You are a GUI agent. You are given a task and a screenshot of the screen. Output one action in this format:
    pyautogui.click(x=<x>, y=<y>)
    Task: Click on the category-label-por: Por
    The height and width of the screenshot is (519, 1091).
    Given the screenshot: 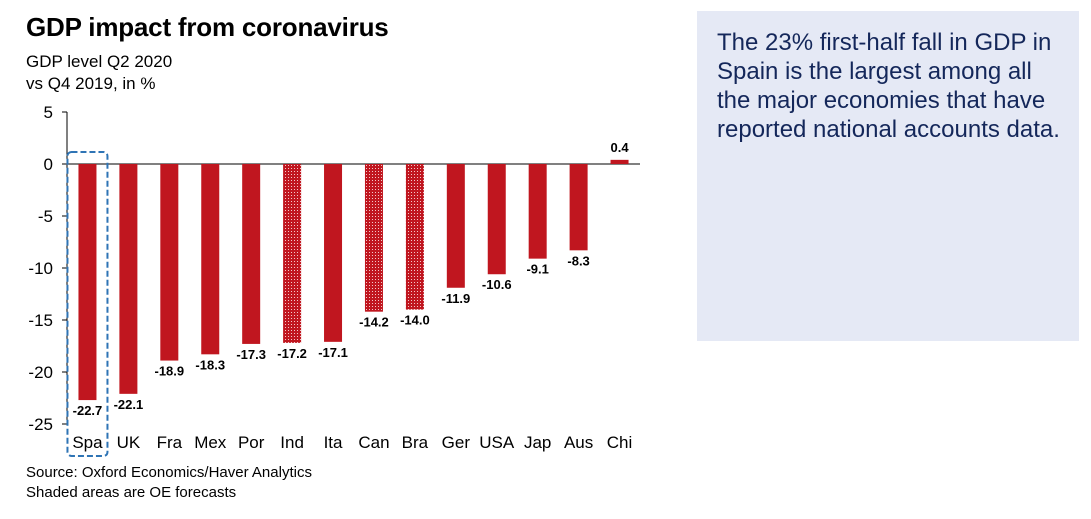 What is the action you would take?
    pyautogui.click(x=251, y=442)
    